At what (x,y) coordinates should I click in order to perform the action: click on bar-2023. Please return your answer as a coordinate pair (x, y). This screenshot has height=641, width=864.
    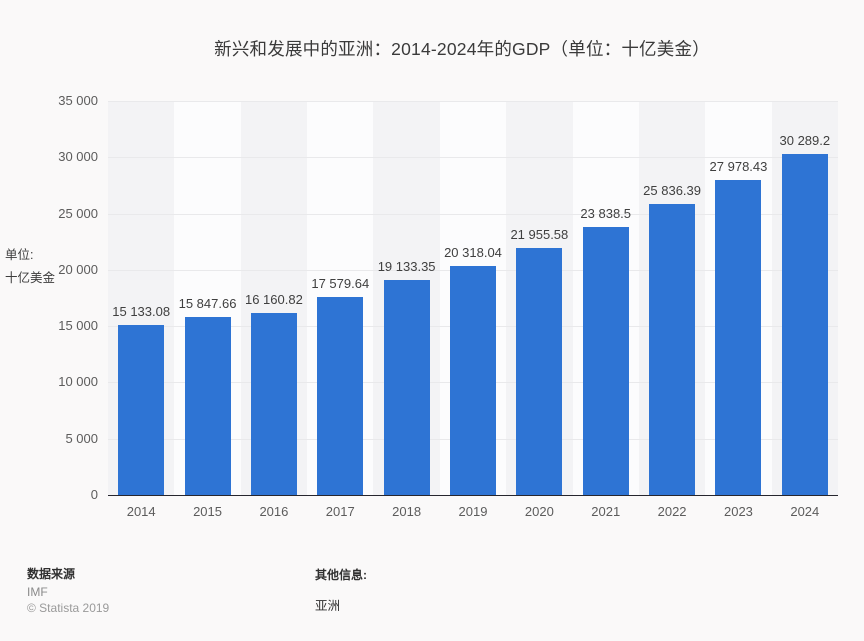
    Looking at the image, I should click on (738, 337).